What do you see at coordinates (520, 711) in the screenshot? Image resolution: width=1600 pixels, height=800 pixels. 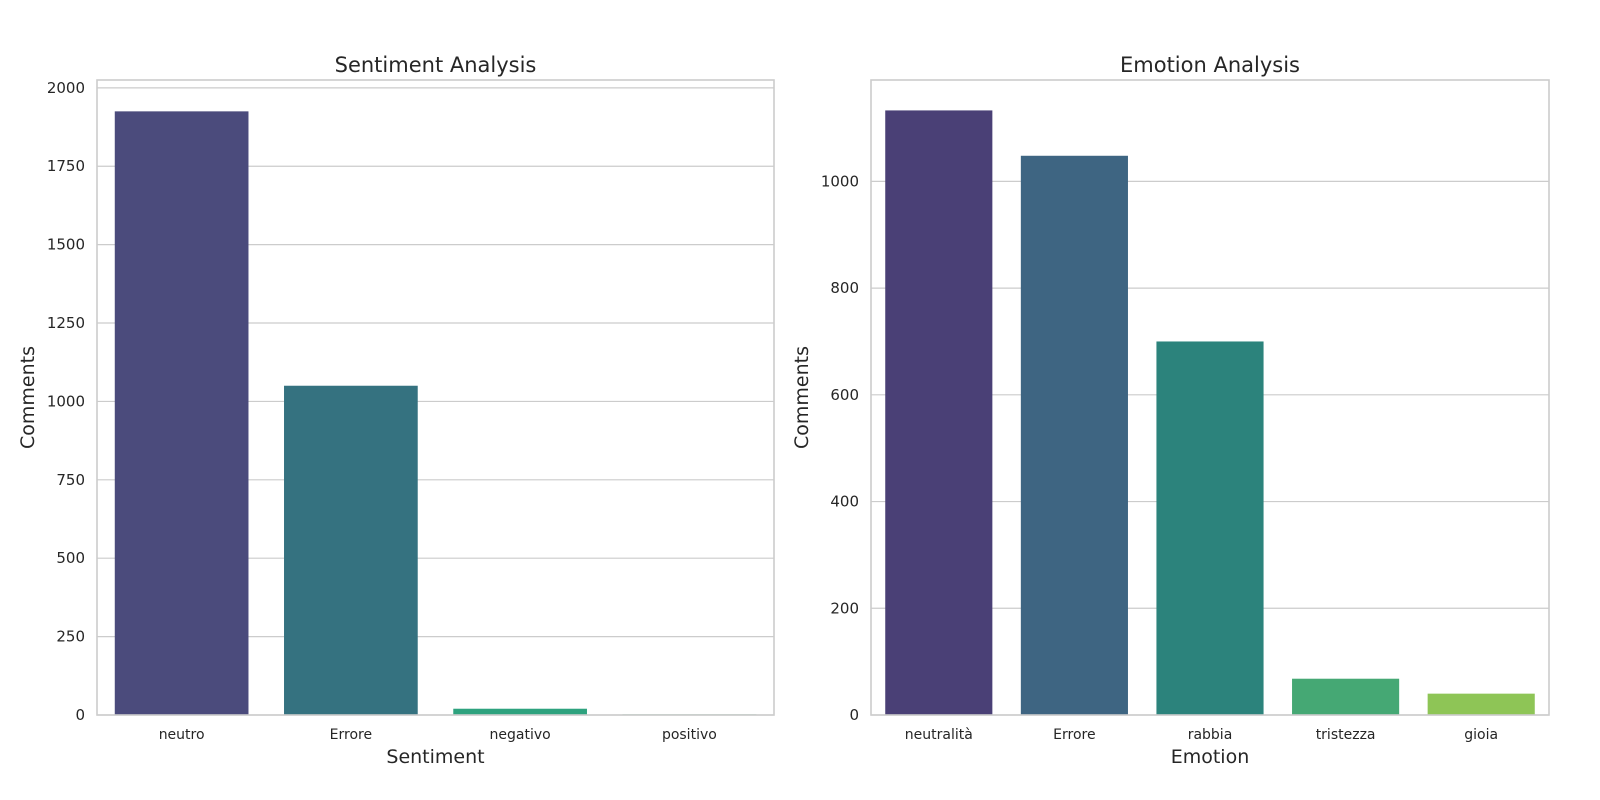 I see `sentiment-bar-negativo` at bounding box center [520, 711].